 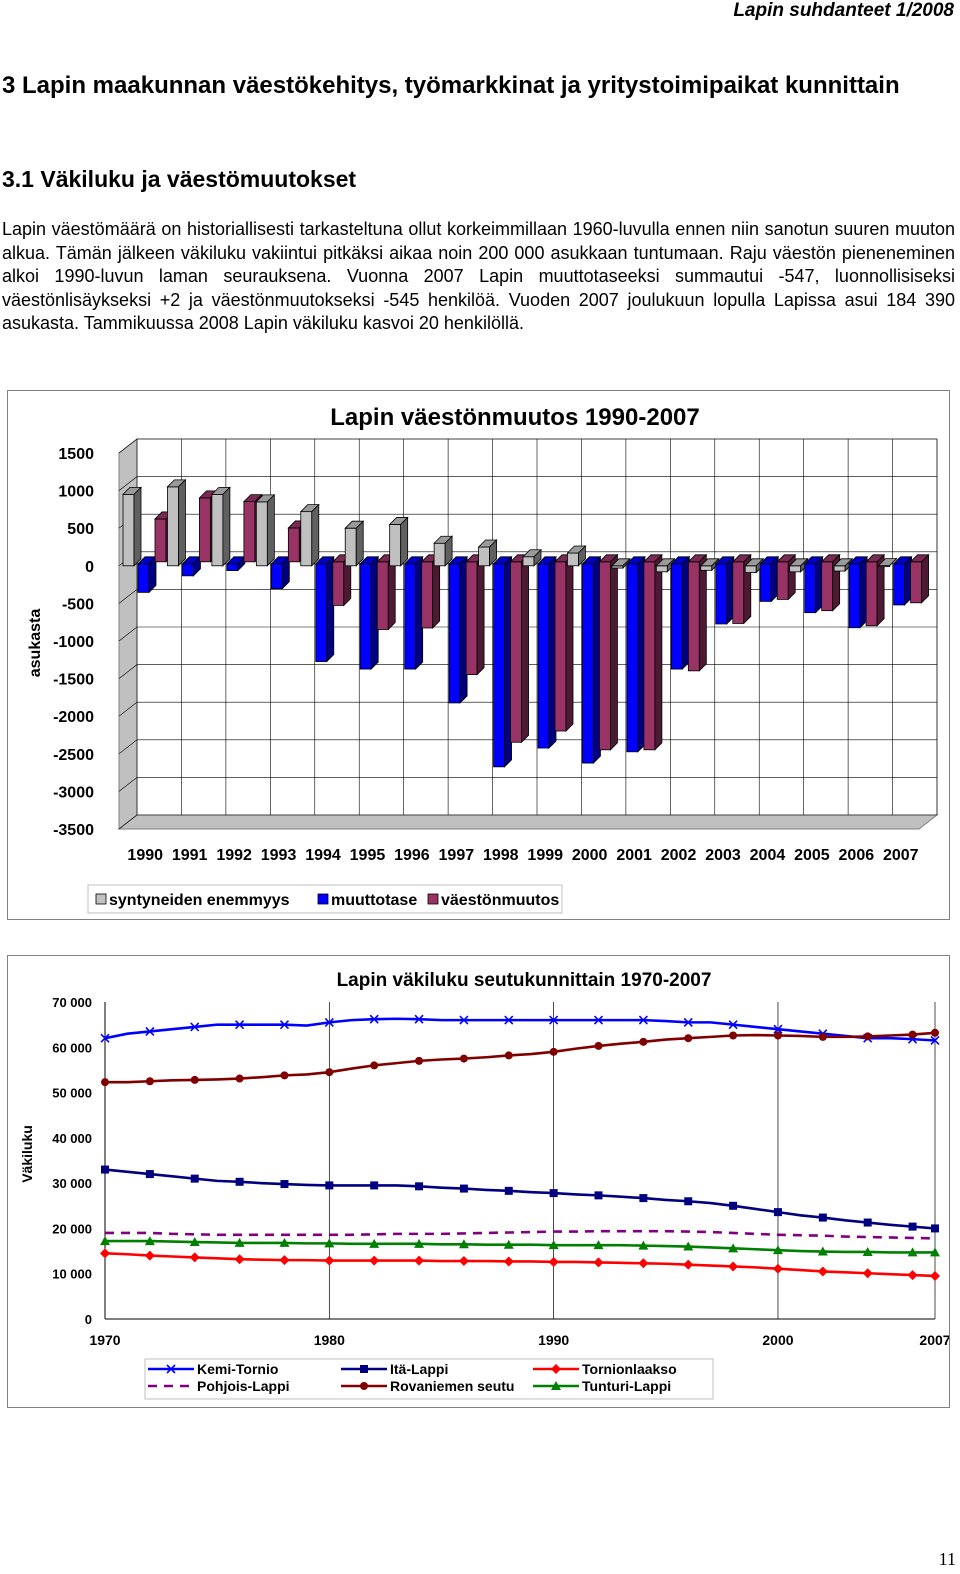 I want to click on running-header: Lapin suhdanteet 1/2008, so click(x=843, y=10).